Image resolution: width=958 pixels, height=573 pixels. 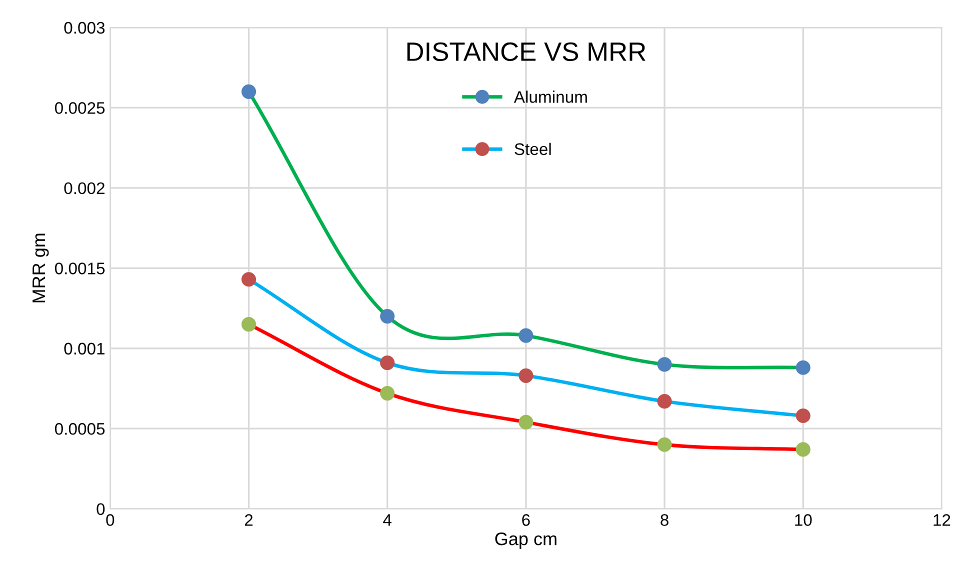 What do you see at coordinates (550, 96) in the screenshot?
I see `legend-label: Aluminum` at bounding box center [550, 96].